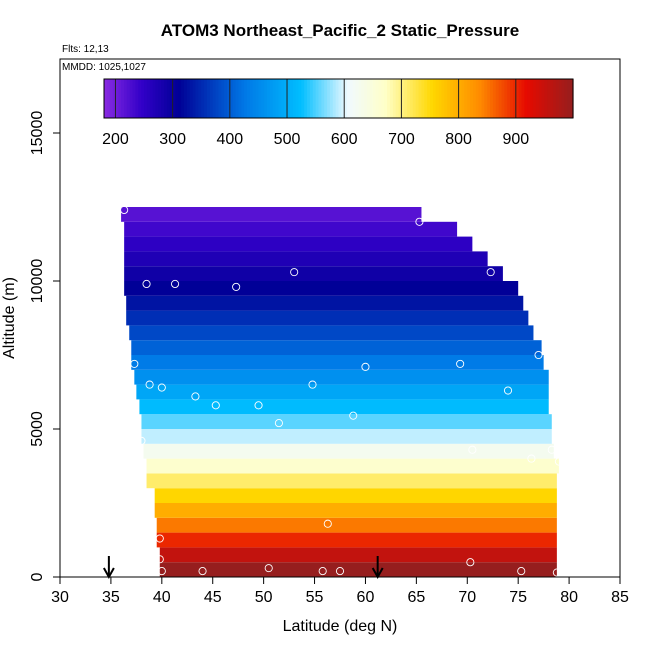  I want to click on colorbar-label: 300, so click(172, 139).